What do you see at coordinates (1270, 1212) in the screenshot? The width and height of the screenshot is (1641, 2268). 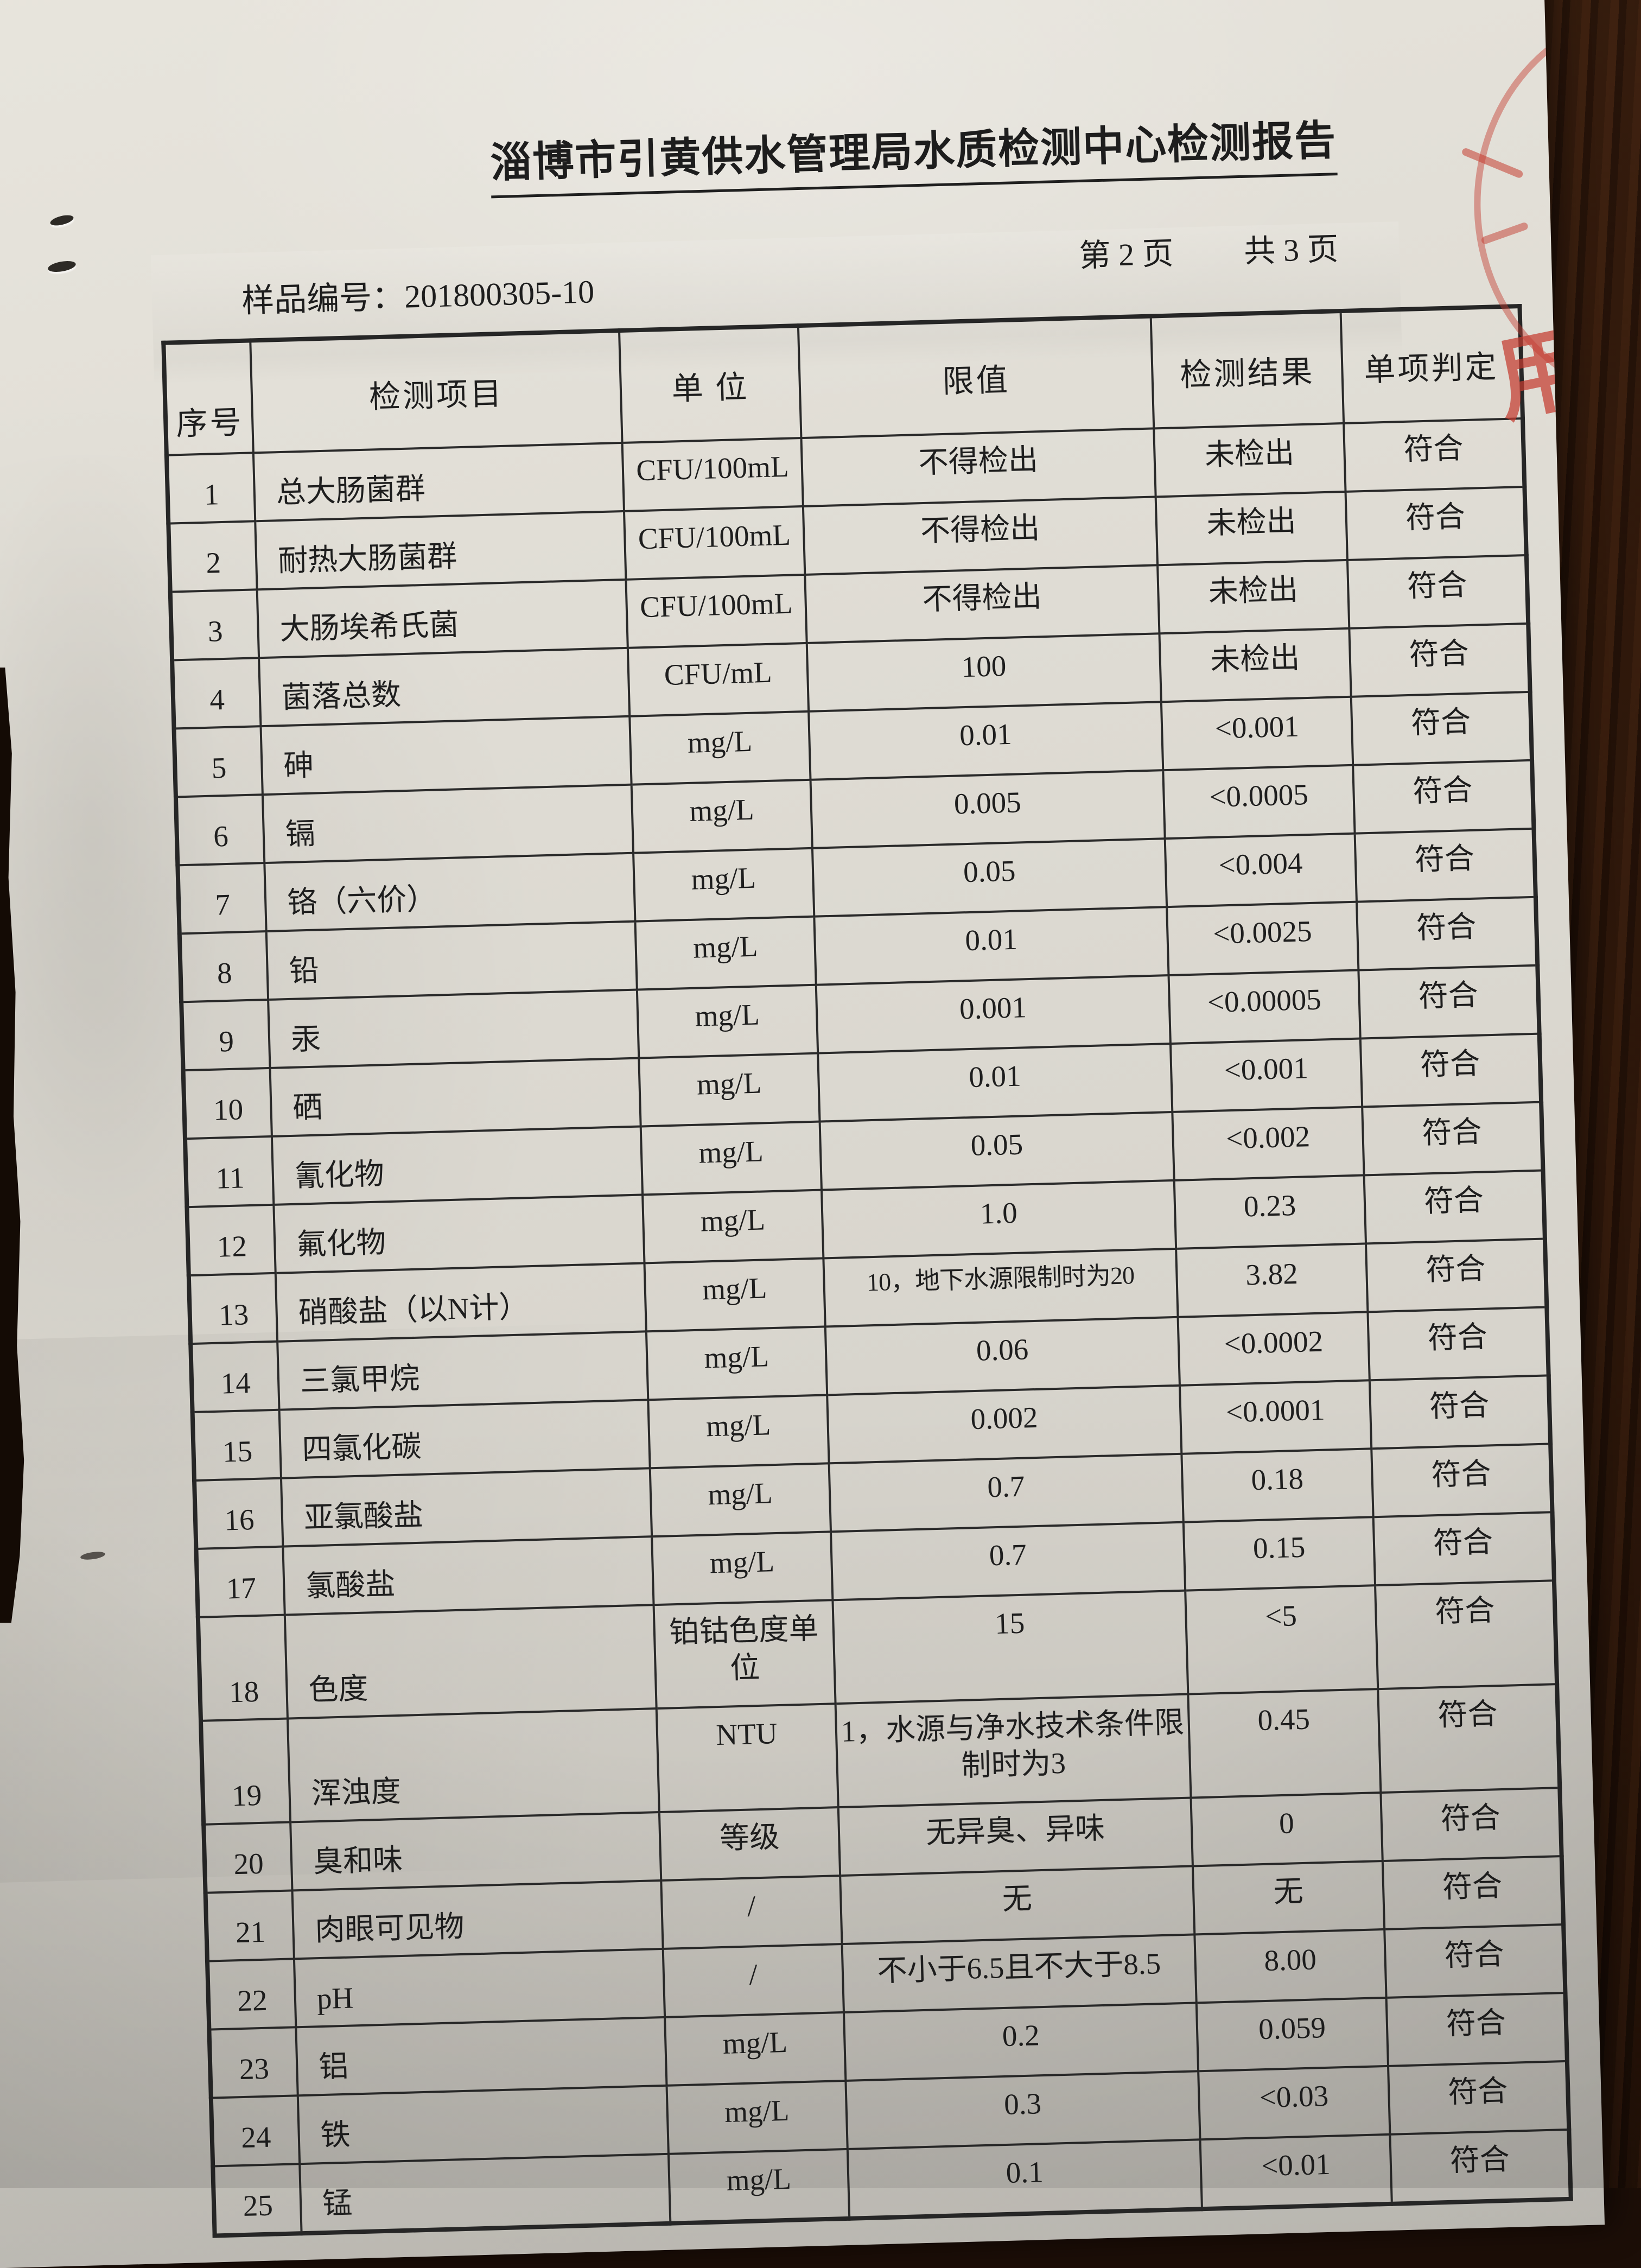 I see `cell-result: 0.23` at bounding box center [1270, 1212].